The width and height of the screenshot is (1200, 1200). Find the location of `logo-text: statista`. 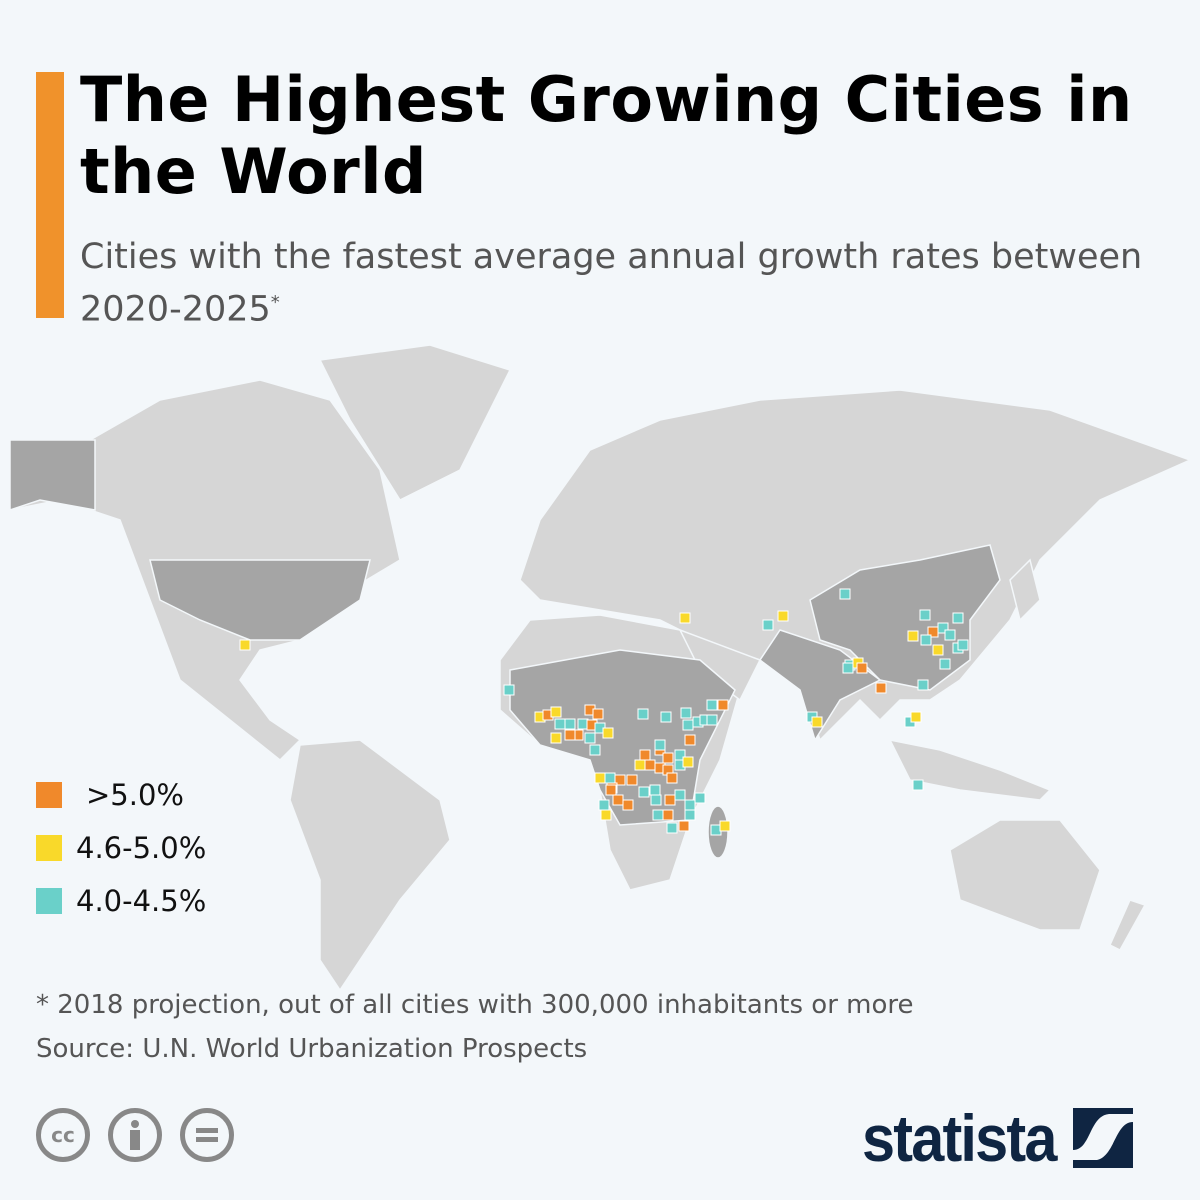

logo-text: statista is located at coordinates (959, 1138).